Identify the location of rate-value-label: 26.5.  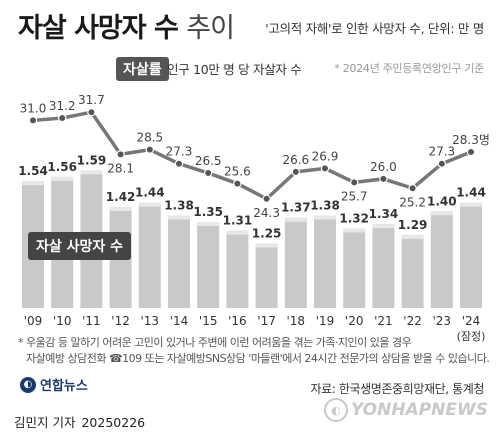
(208, 161).